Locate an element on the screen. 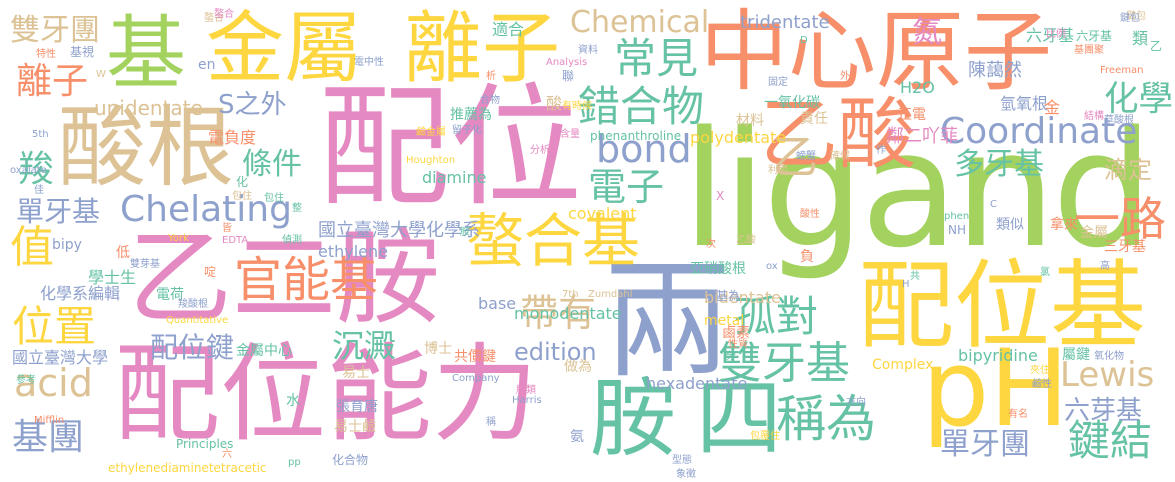 Image resolution: width=1175 pixels, height=482 pixels. word-shuangyaji: 雙牙基 is located at coordinates (784, 363).